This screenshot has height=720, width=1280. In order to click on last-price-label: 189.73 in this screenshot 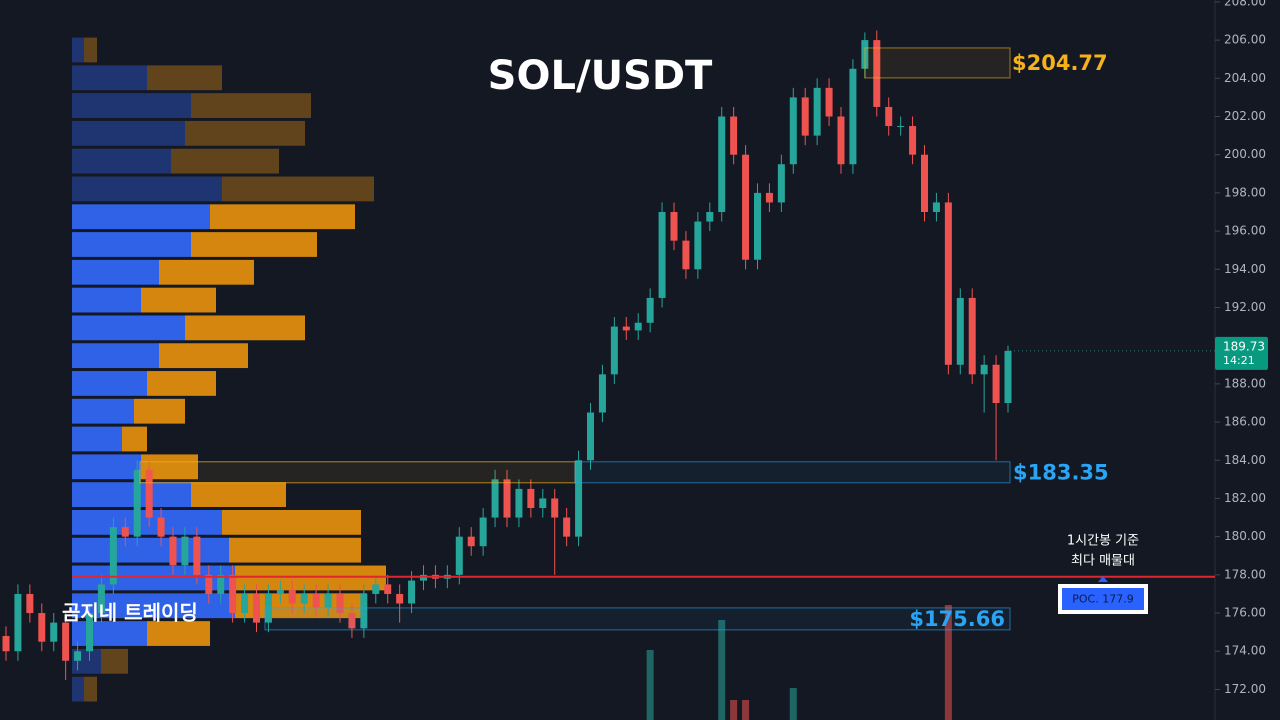, I will do `click(1244, 346)`.